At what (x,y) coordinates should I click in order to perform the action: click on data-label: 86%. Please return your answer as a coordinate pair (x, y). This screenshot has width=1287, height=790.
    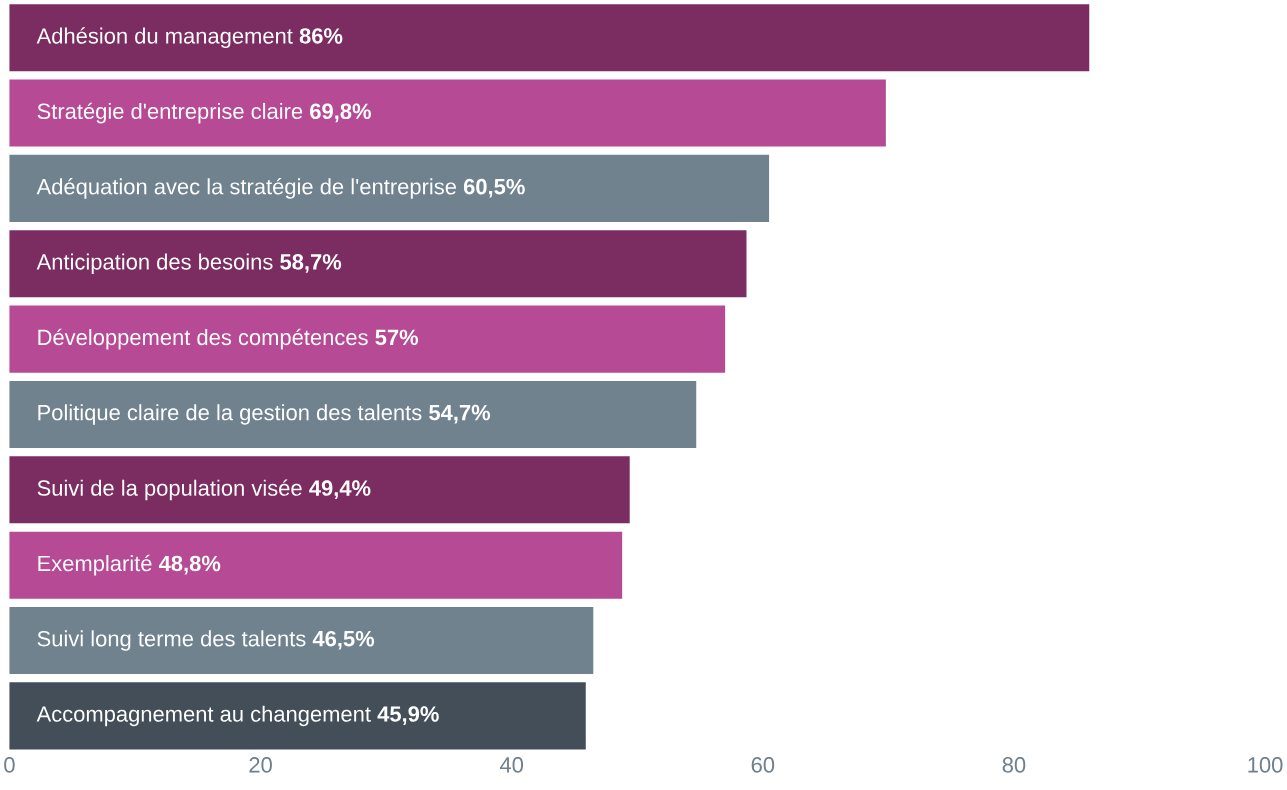
    Looking at the image, I should click on (321, 36).